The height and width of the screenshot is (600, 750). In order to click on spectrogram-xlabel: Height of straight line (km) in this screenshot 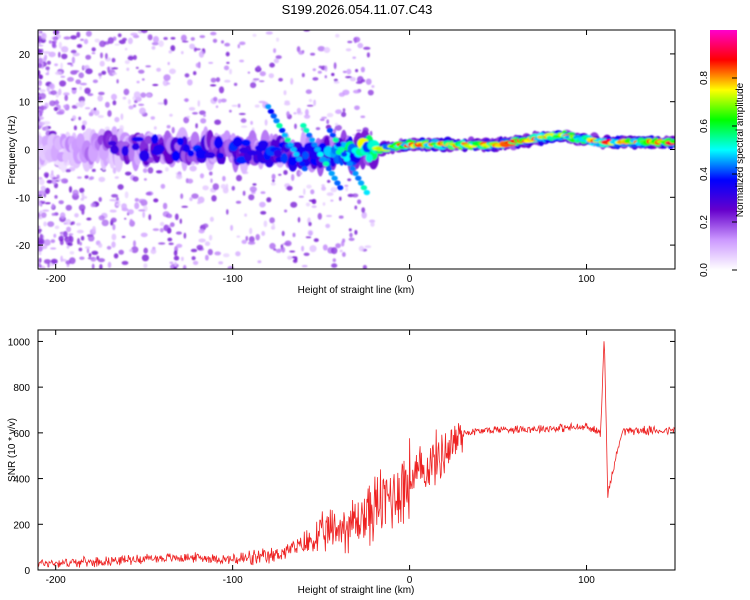, I will do `click(356, 290)`.